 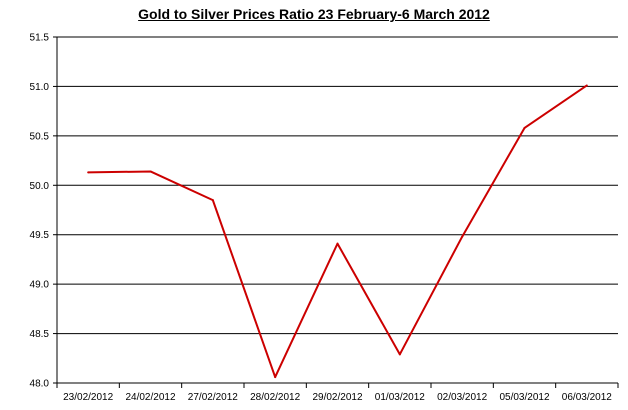 What do you see at coordinates (337, 397) in the screenshot?
I see `x-tick-label: 29/02/2012` at bounding box center [337, 397].